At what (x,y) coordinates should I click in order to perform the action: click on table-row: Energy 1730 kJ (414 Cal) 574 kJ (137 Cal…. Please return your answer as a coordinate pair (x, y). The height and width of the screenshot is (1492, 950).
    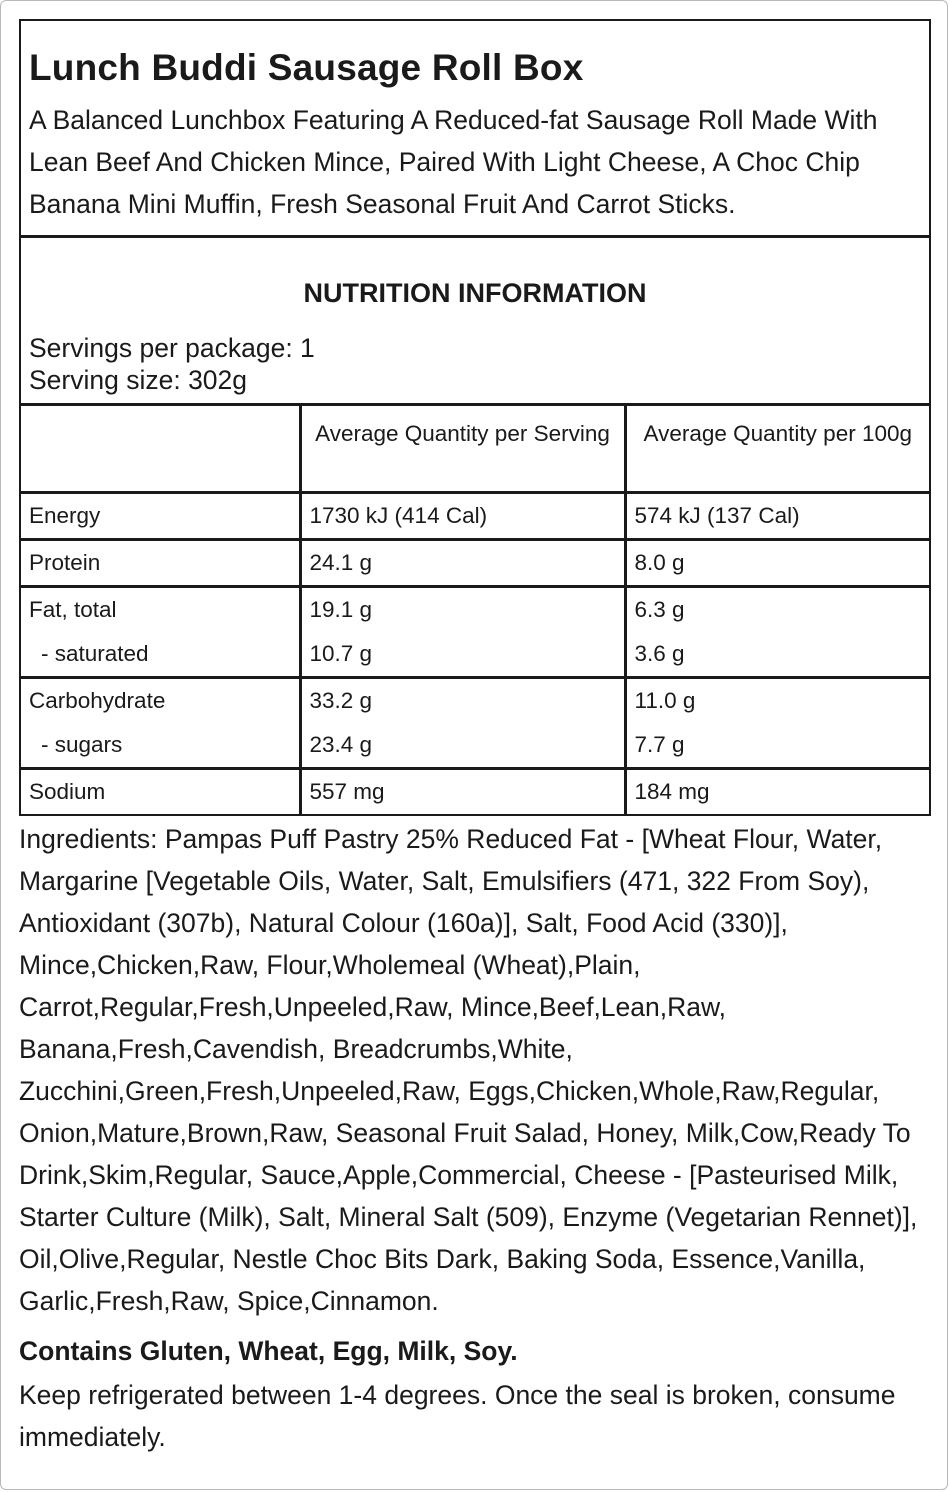
    Looking at the image, I should click on (475, 516).